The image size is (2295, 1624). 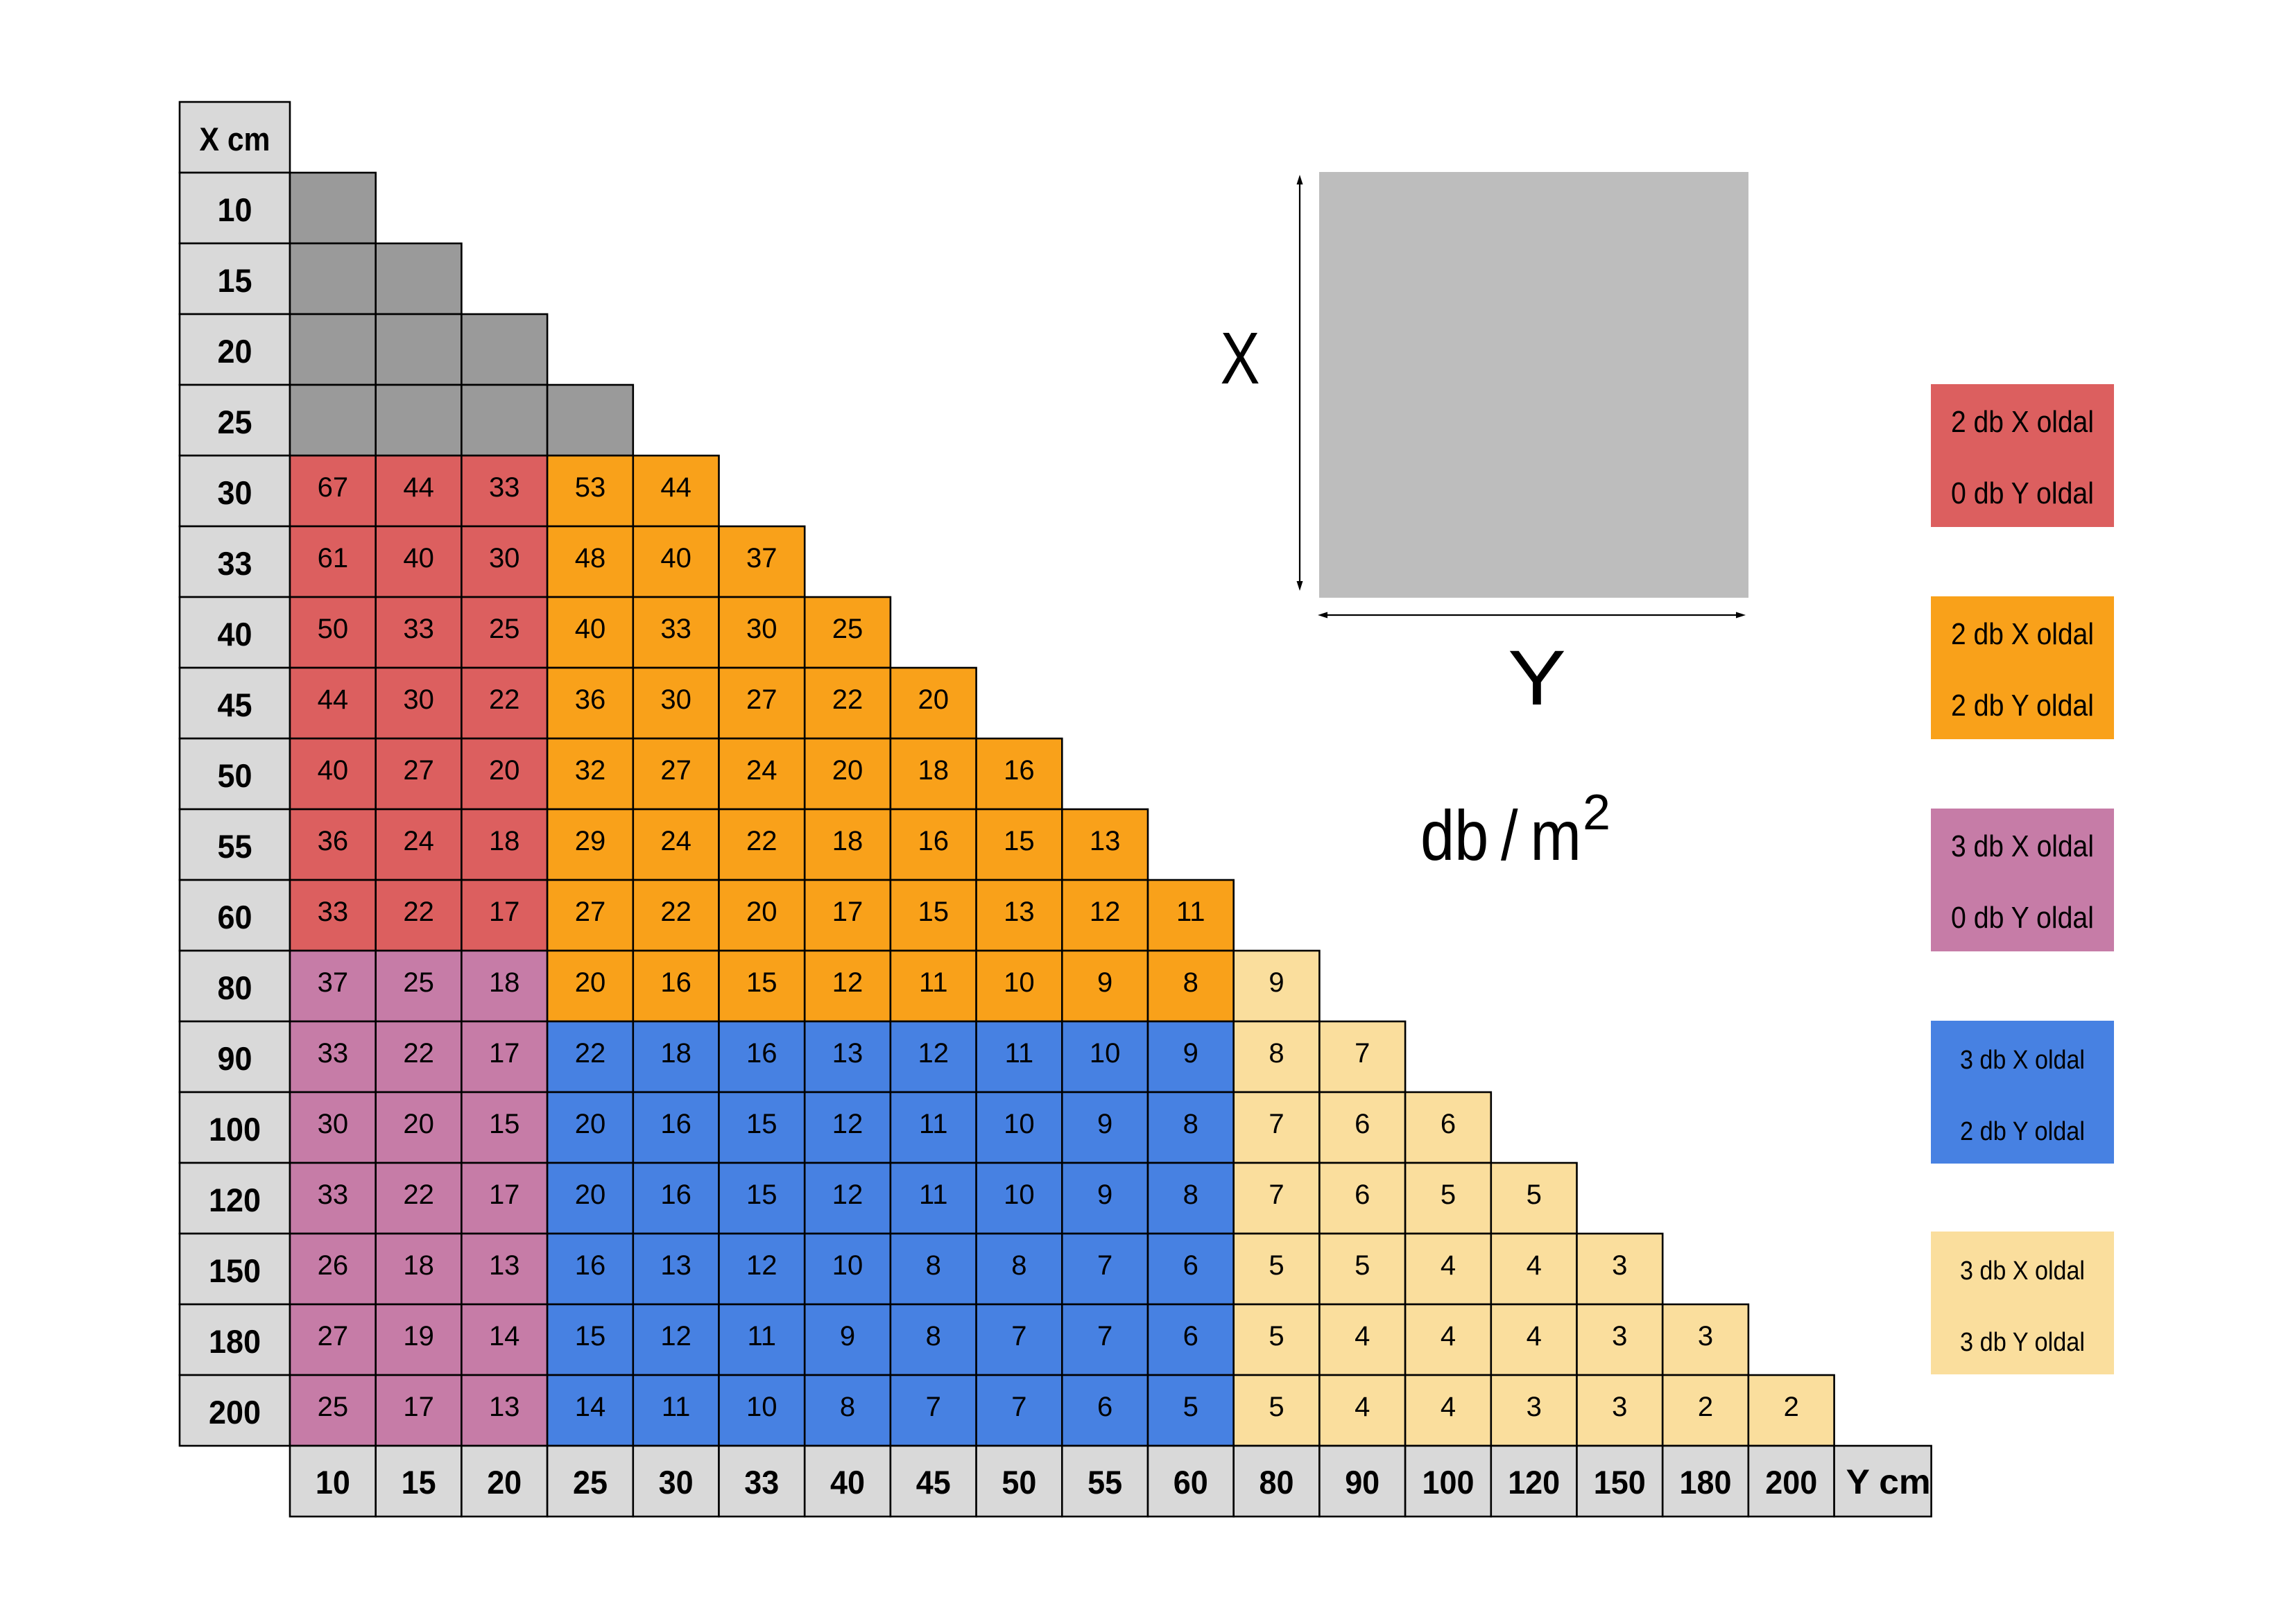 What do you see at coordinates (1791, 1482) in the screenshot?
I see `svg-text: 200` at bounding box center [1791, 1482].